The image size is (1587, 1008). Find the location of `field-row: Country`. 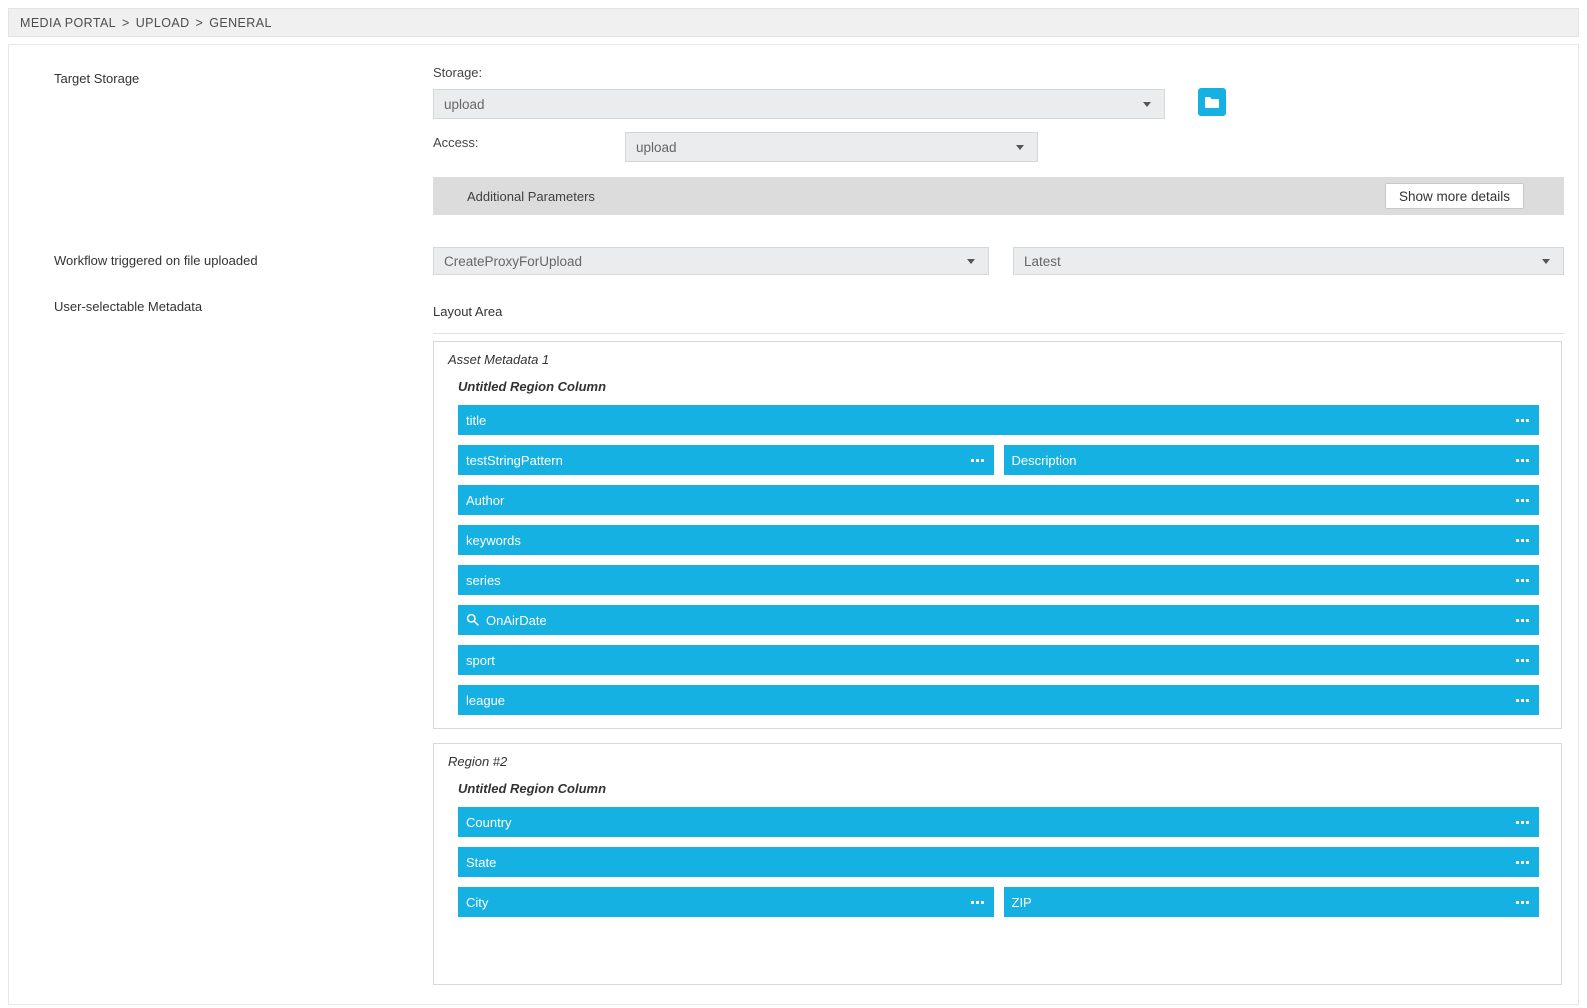

field-row: Country is located at coordinates (998, 822).